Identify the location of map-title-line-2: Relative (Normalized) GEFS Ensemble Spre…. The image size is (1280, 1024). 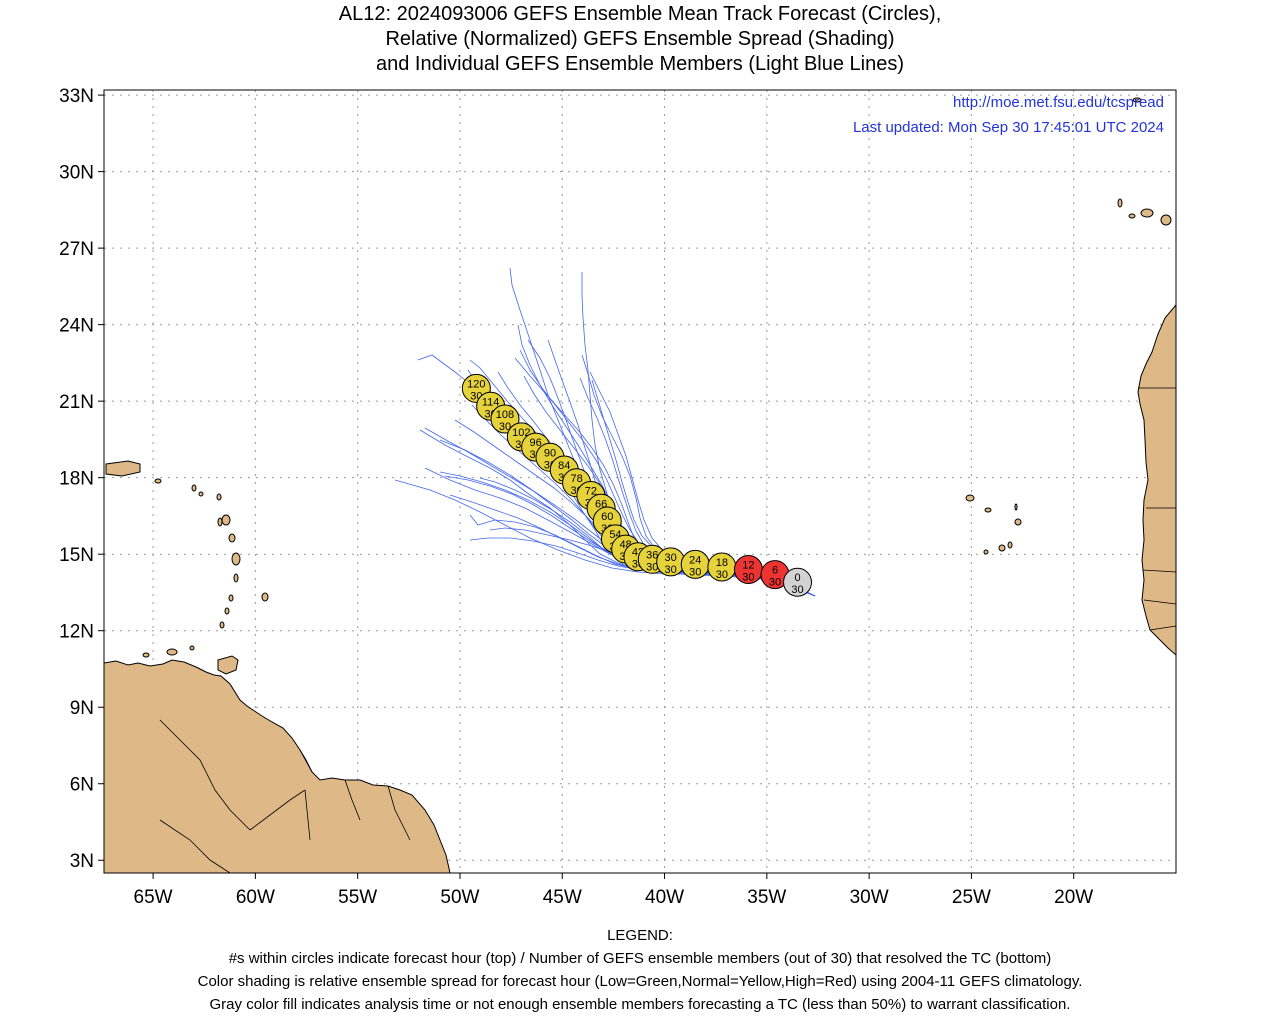
(640, 39).